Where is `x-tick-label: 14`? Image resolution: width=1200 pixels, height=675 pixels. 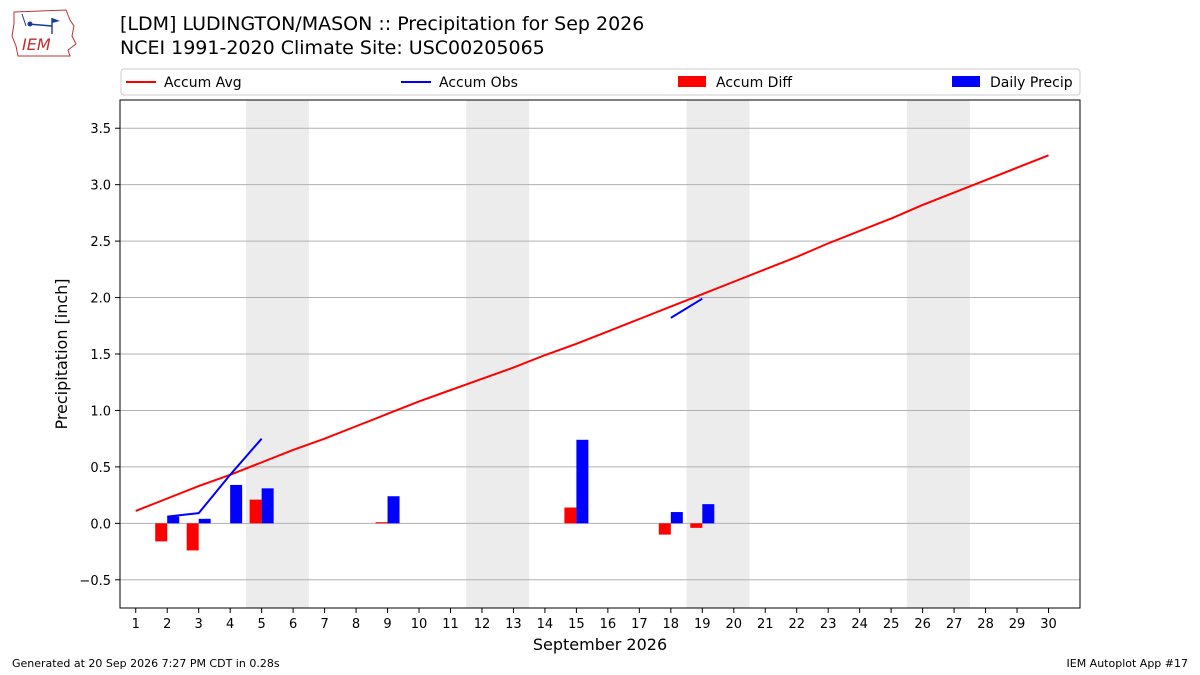
x-tick-label: 14 is located at coordinates (545, 624).